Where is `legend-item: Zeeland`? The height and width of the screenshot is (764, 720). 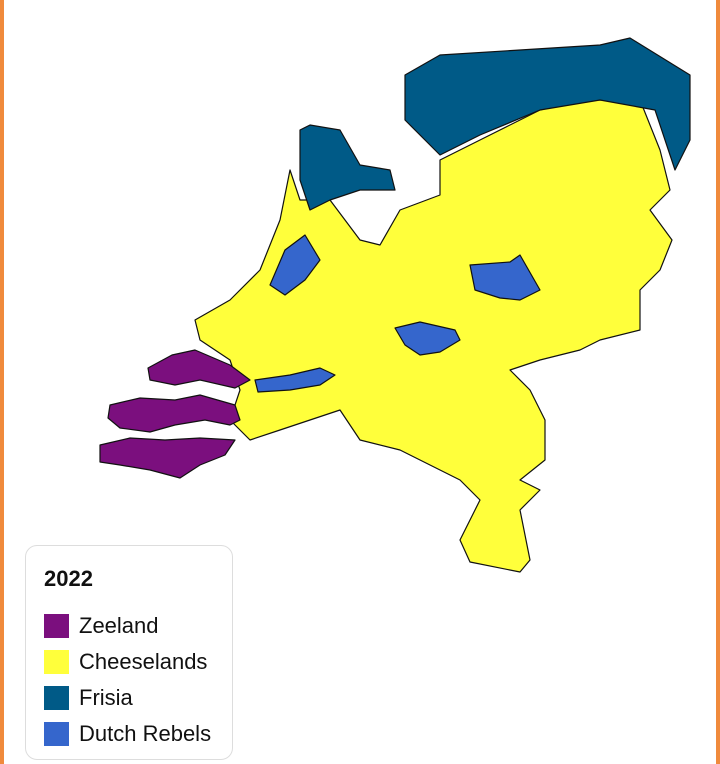
legend-item: Zeeland is located at coordinates (101, 626).